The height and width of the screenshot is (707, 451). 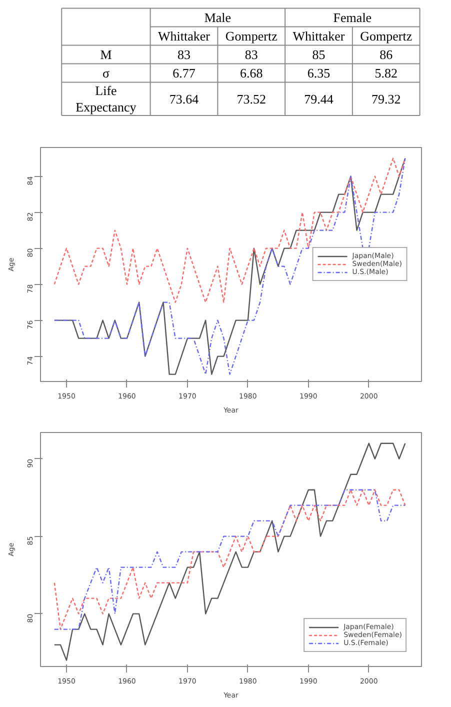 What do you see at coordinates (318, 72) in the screenshot?
I see `data-label: 6.35` at bounding box center [318, 72].